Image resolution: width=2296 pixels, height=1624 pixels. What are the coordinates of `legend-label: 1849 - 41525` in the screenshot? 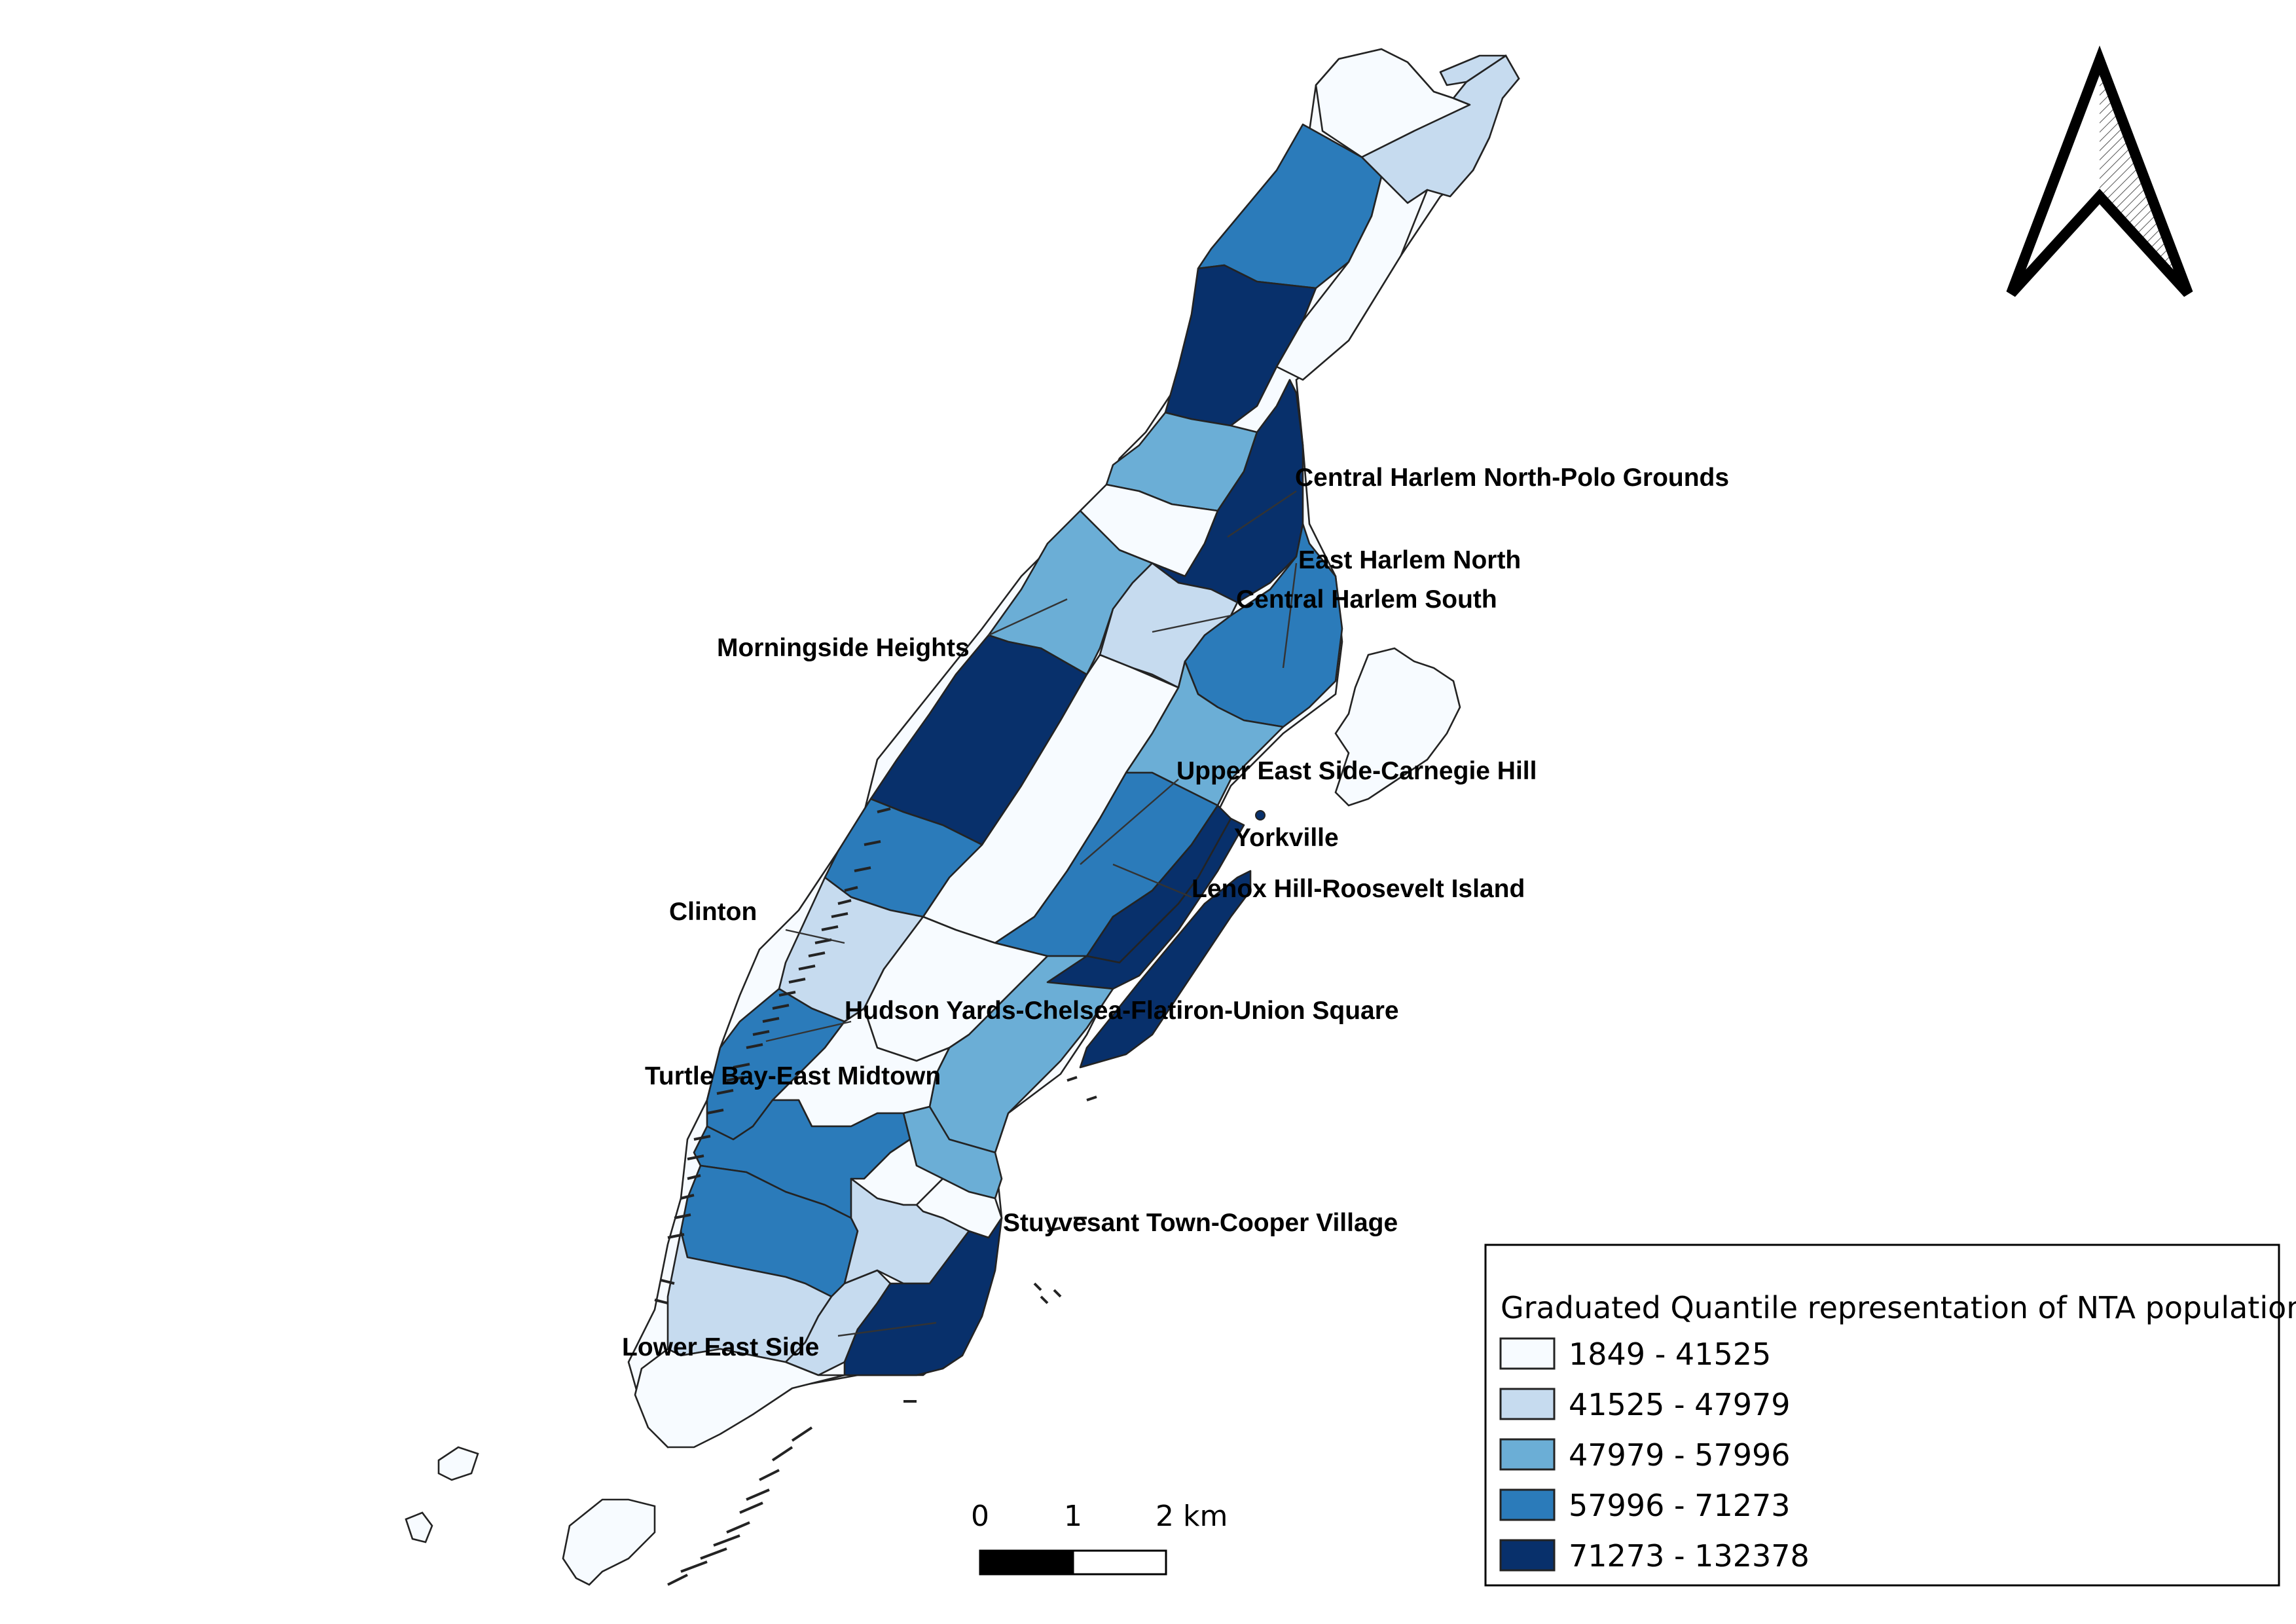 It's located at (1670, 1354).